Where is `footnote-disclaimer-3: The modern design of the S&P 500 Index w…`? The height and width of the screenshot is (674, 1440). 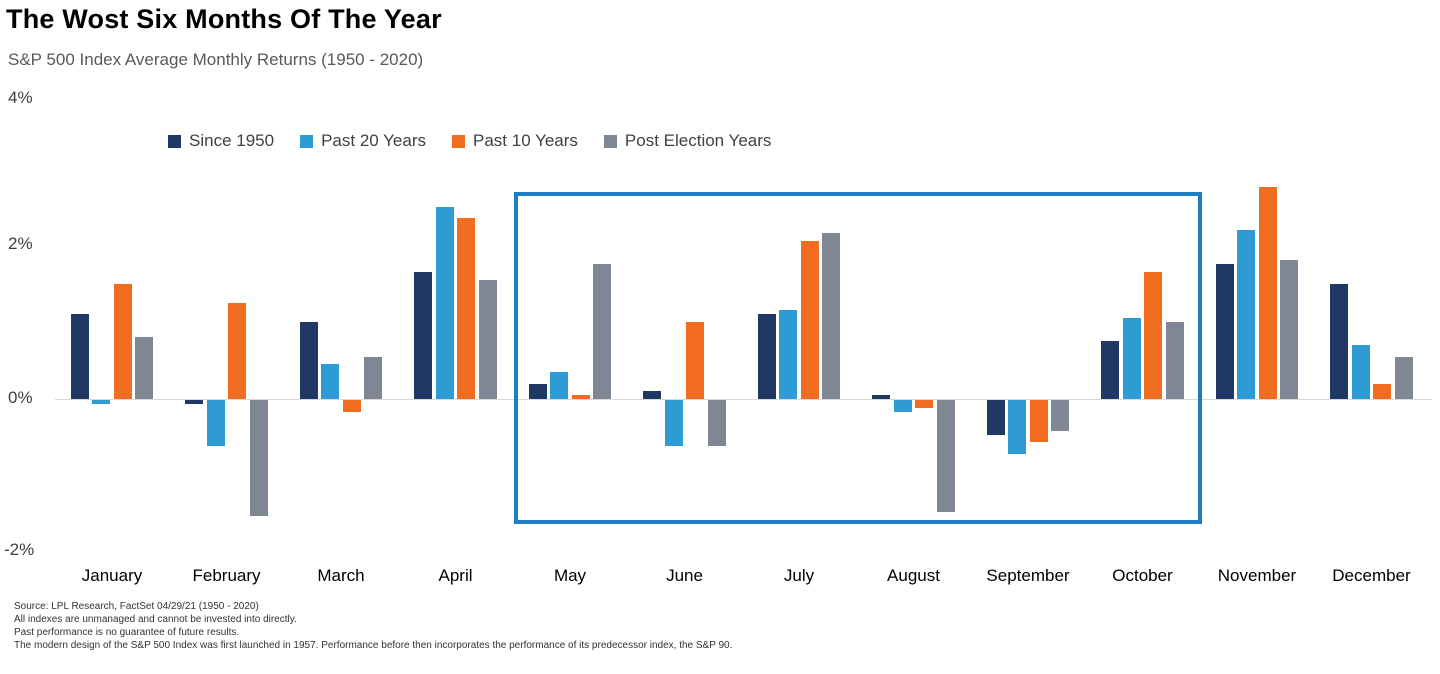
footnote-disclaimer-3: The modern design of the S&P 500 Index w… is located at coordinates (373, 645).